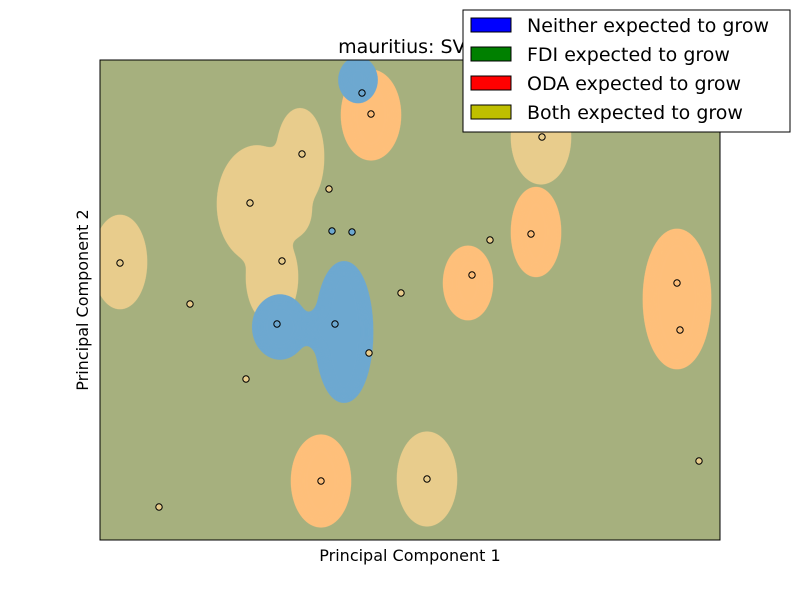  Describe the element at coordinates (635, 113) in the screenshot. I see `legend-label-3: Both expected to grow` at that location.